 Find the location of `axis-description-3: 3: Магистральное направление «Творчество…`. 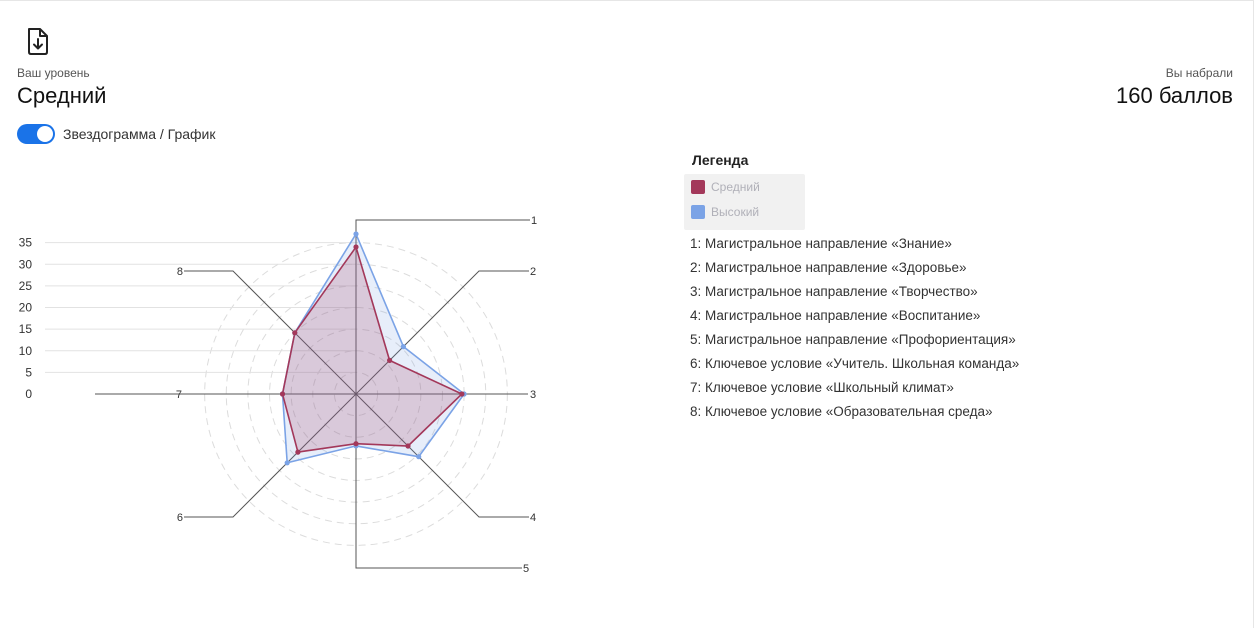

axis-description-3: 3: Магистральное направление «Творчество… is located at coordinates (834, 291).